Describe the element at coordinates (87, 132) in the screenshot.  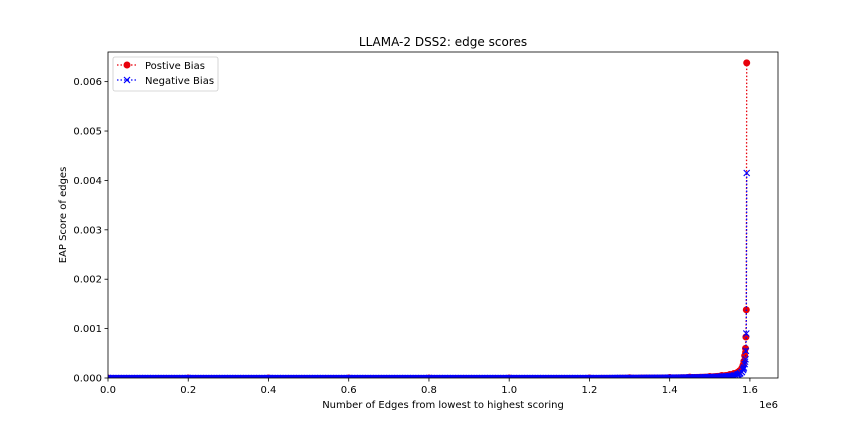
I see `y-tick-label: 0.005` at that location.